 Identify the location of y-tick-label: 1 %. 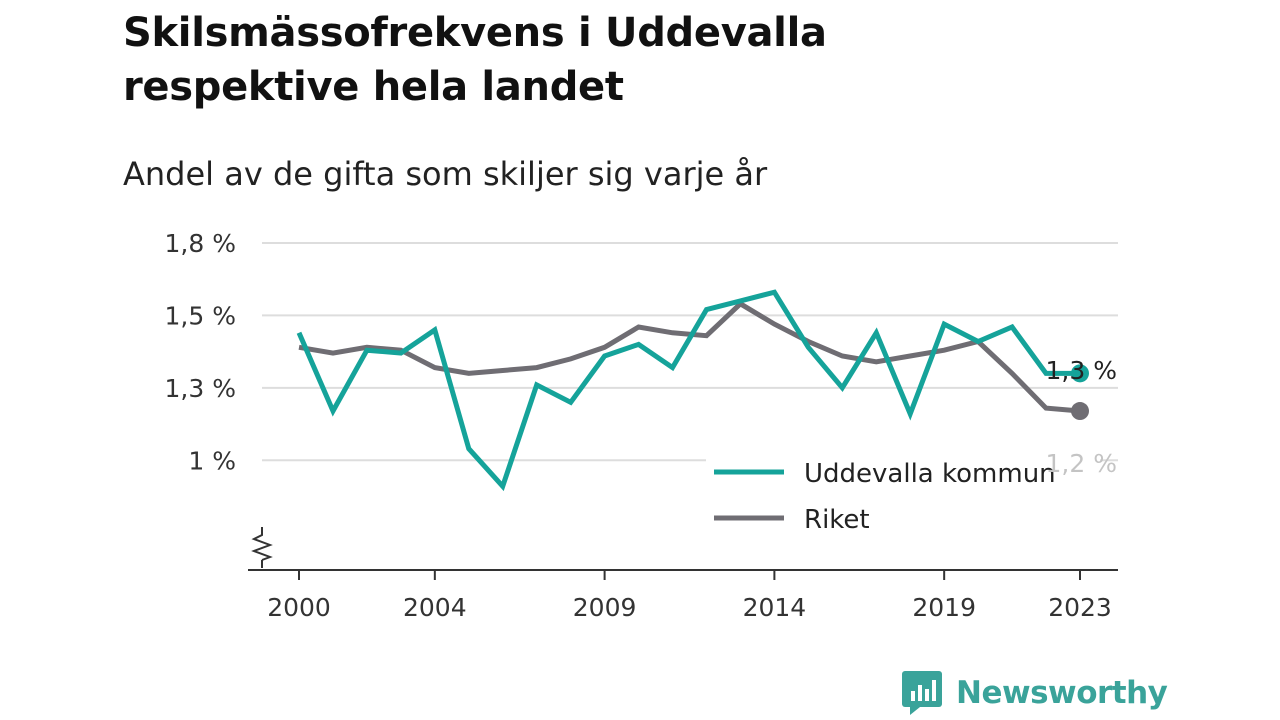
(212, 460).